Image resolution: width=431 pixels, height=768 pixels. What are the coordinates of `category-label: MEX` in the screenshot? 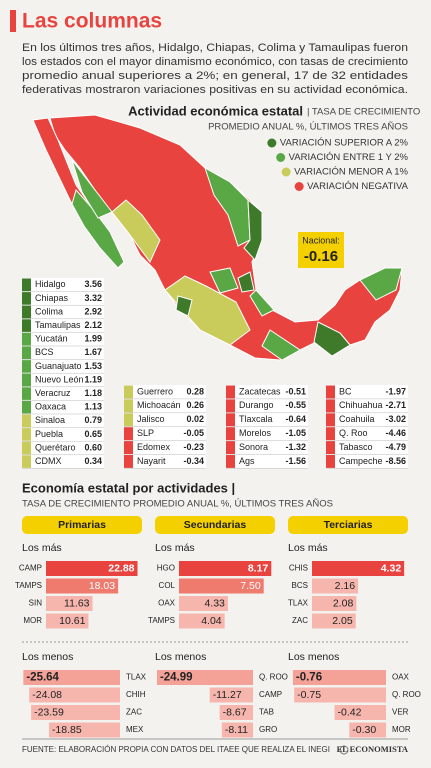 It's located at (135, 729).